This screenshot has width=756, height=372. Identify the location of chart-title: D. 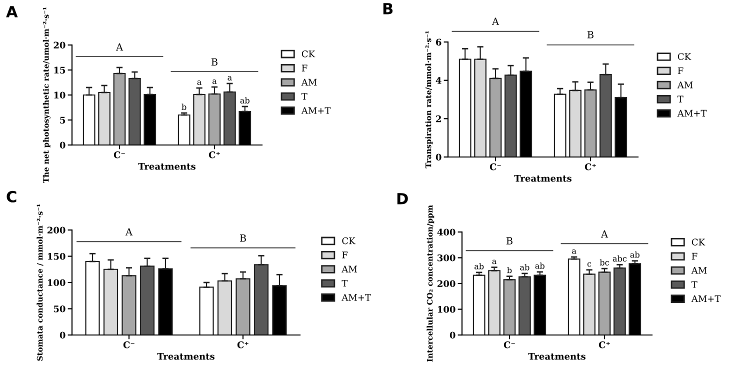
(402, 198).